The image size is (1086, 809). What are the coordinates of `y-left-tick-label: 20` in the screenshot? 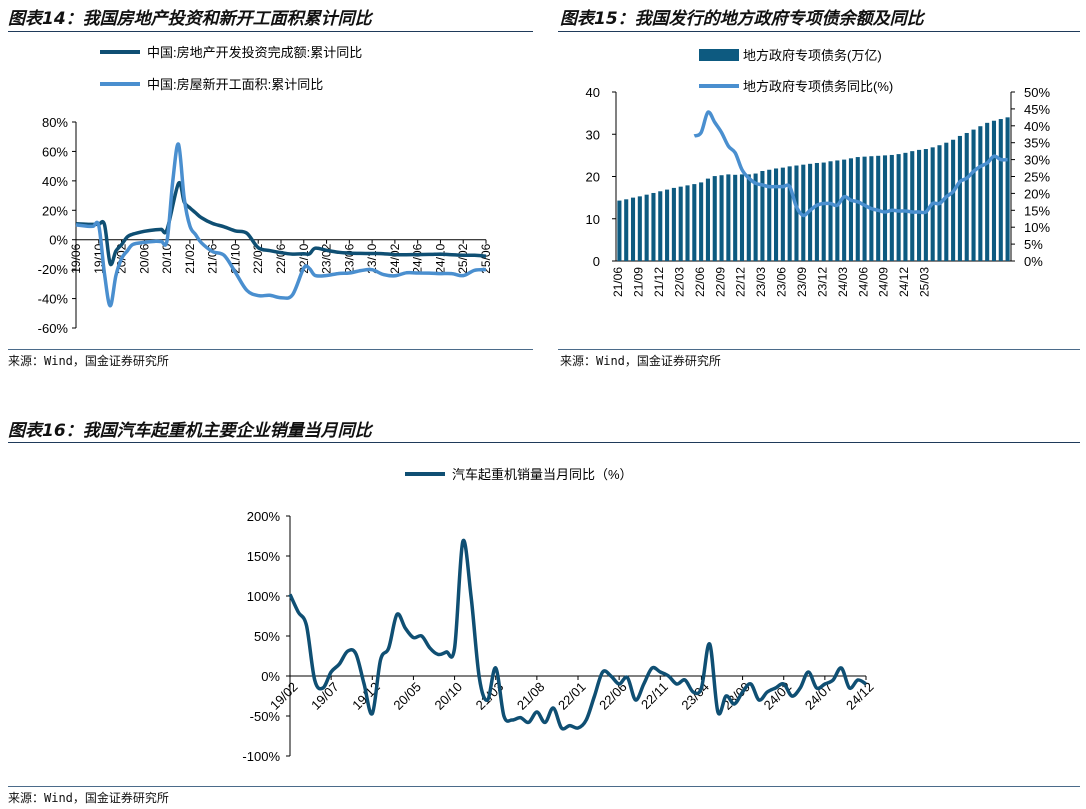 It's located at (593, 177).